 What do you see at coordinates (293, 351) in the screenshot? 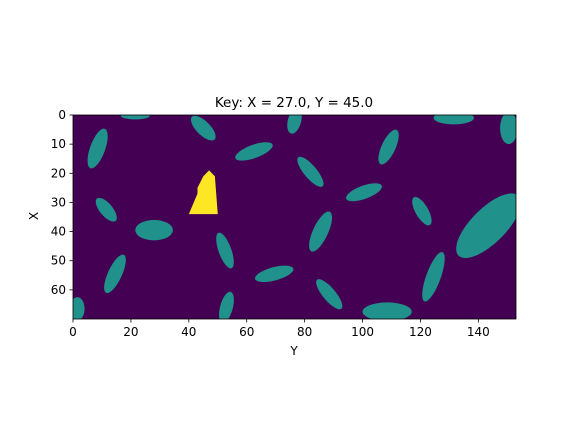
I see `x-axis-label: Y` at bounding box center [293, 351].